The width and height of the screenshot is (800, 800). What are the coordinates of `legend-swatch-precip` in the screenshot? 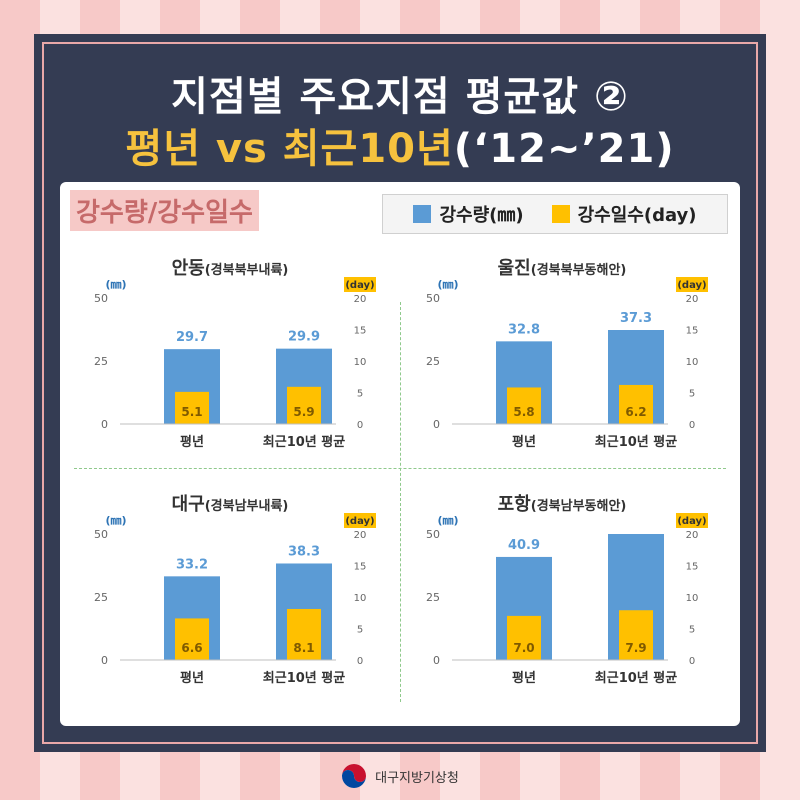 It's located at (422, 214).